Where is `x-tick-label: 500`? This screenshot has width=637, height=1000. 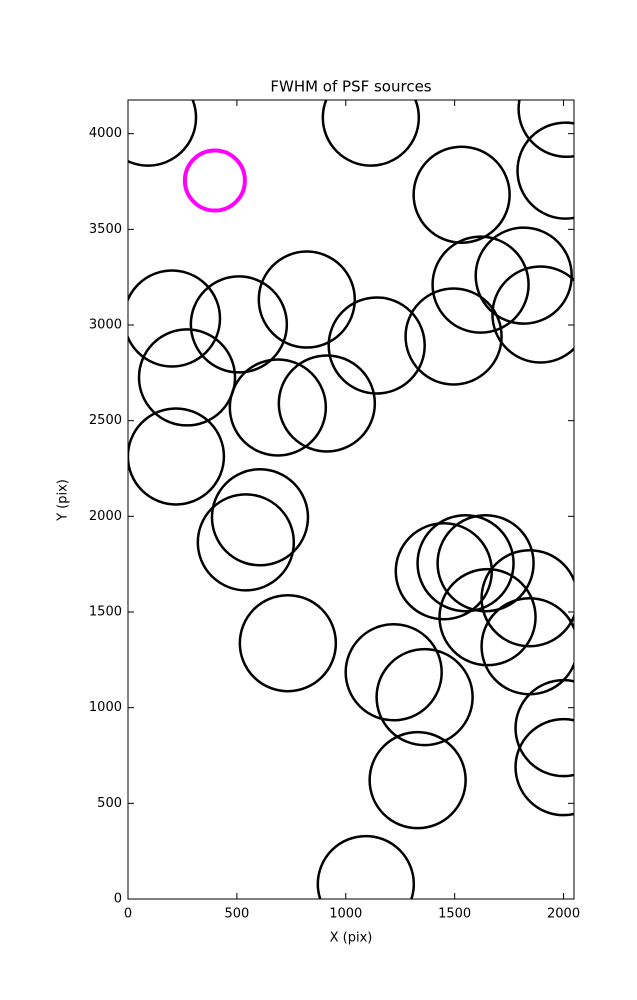
x-tick-label: 500 is located at coordinates (236, 914).